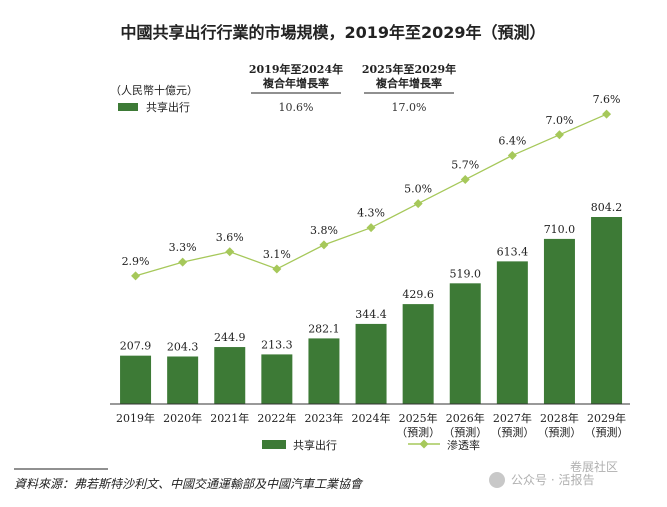 Image resolution: width=667 pixels, height=507 pixels. Describe the element at coordinates (136, 346) in the screenshot. I see `bar-label-0: 207.9` at that location.